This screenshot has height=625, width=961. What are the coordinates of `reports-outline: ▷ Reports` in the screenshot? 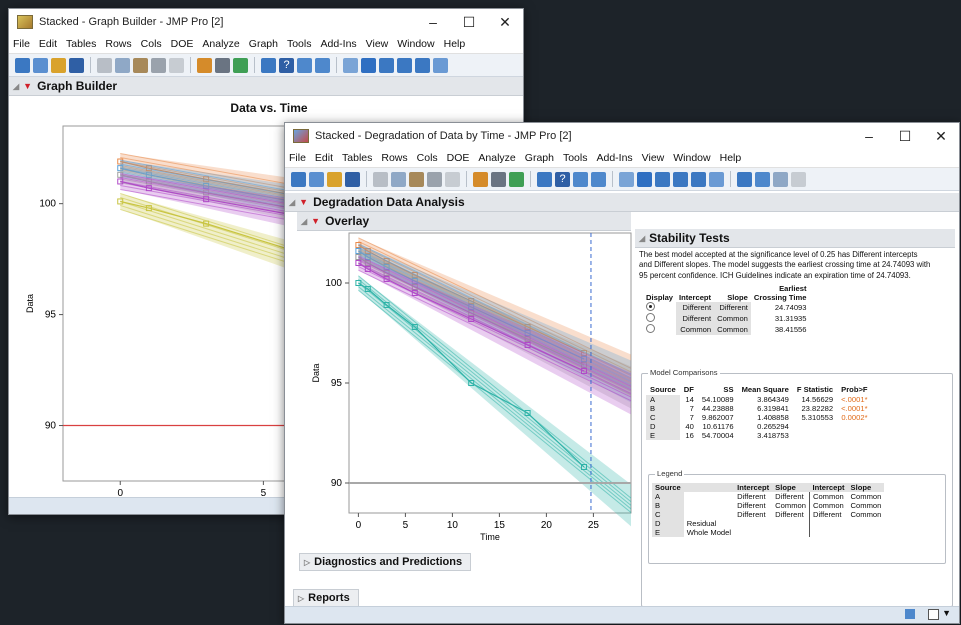 It's located at (326, 598).